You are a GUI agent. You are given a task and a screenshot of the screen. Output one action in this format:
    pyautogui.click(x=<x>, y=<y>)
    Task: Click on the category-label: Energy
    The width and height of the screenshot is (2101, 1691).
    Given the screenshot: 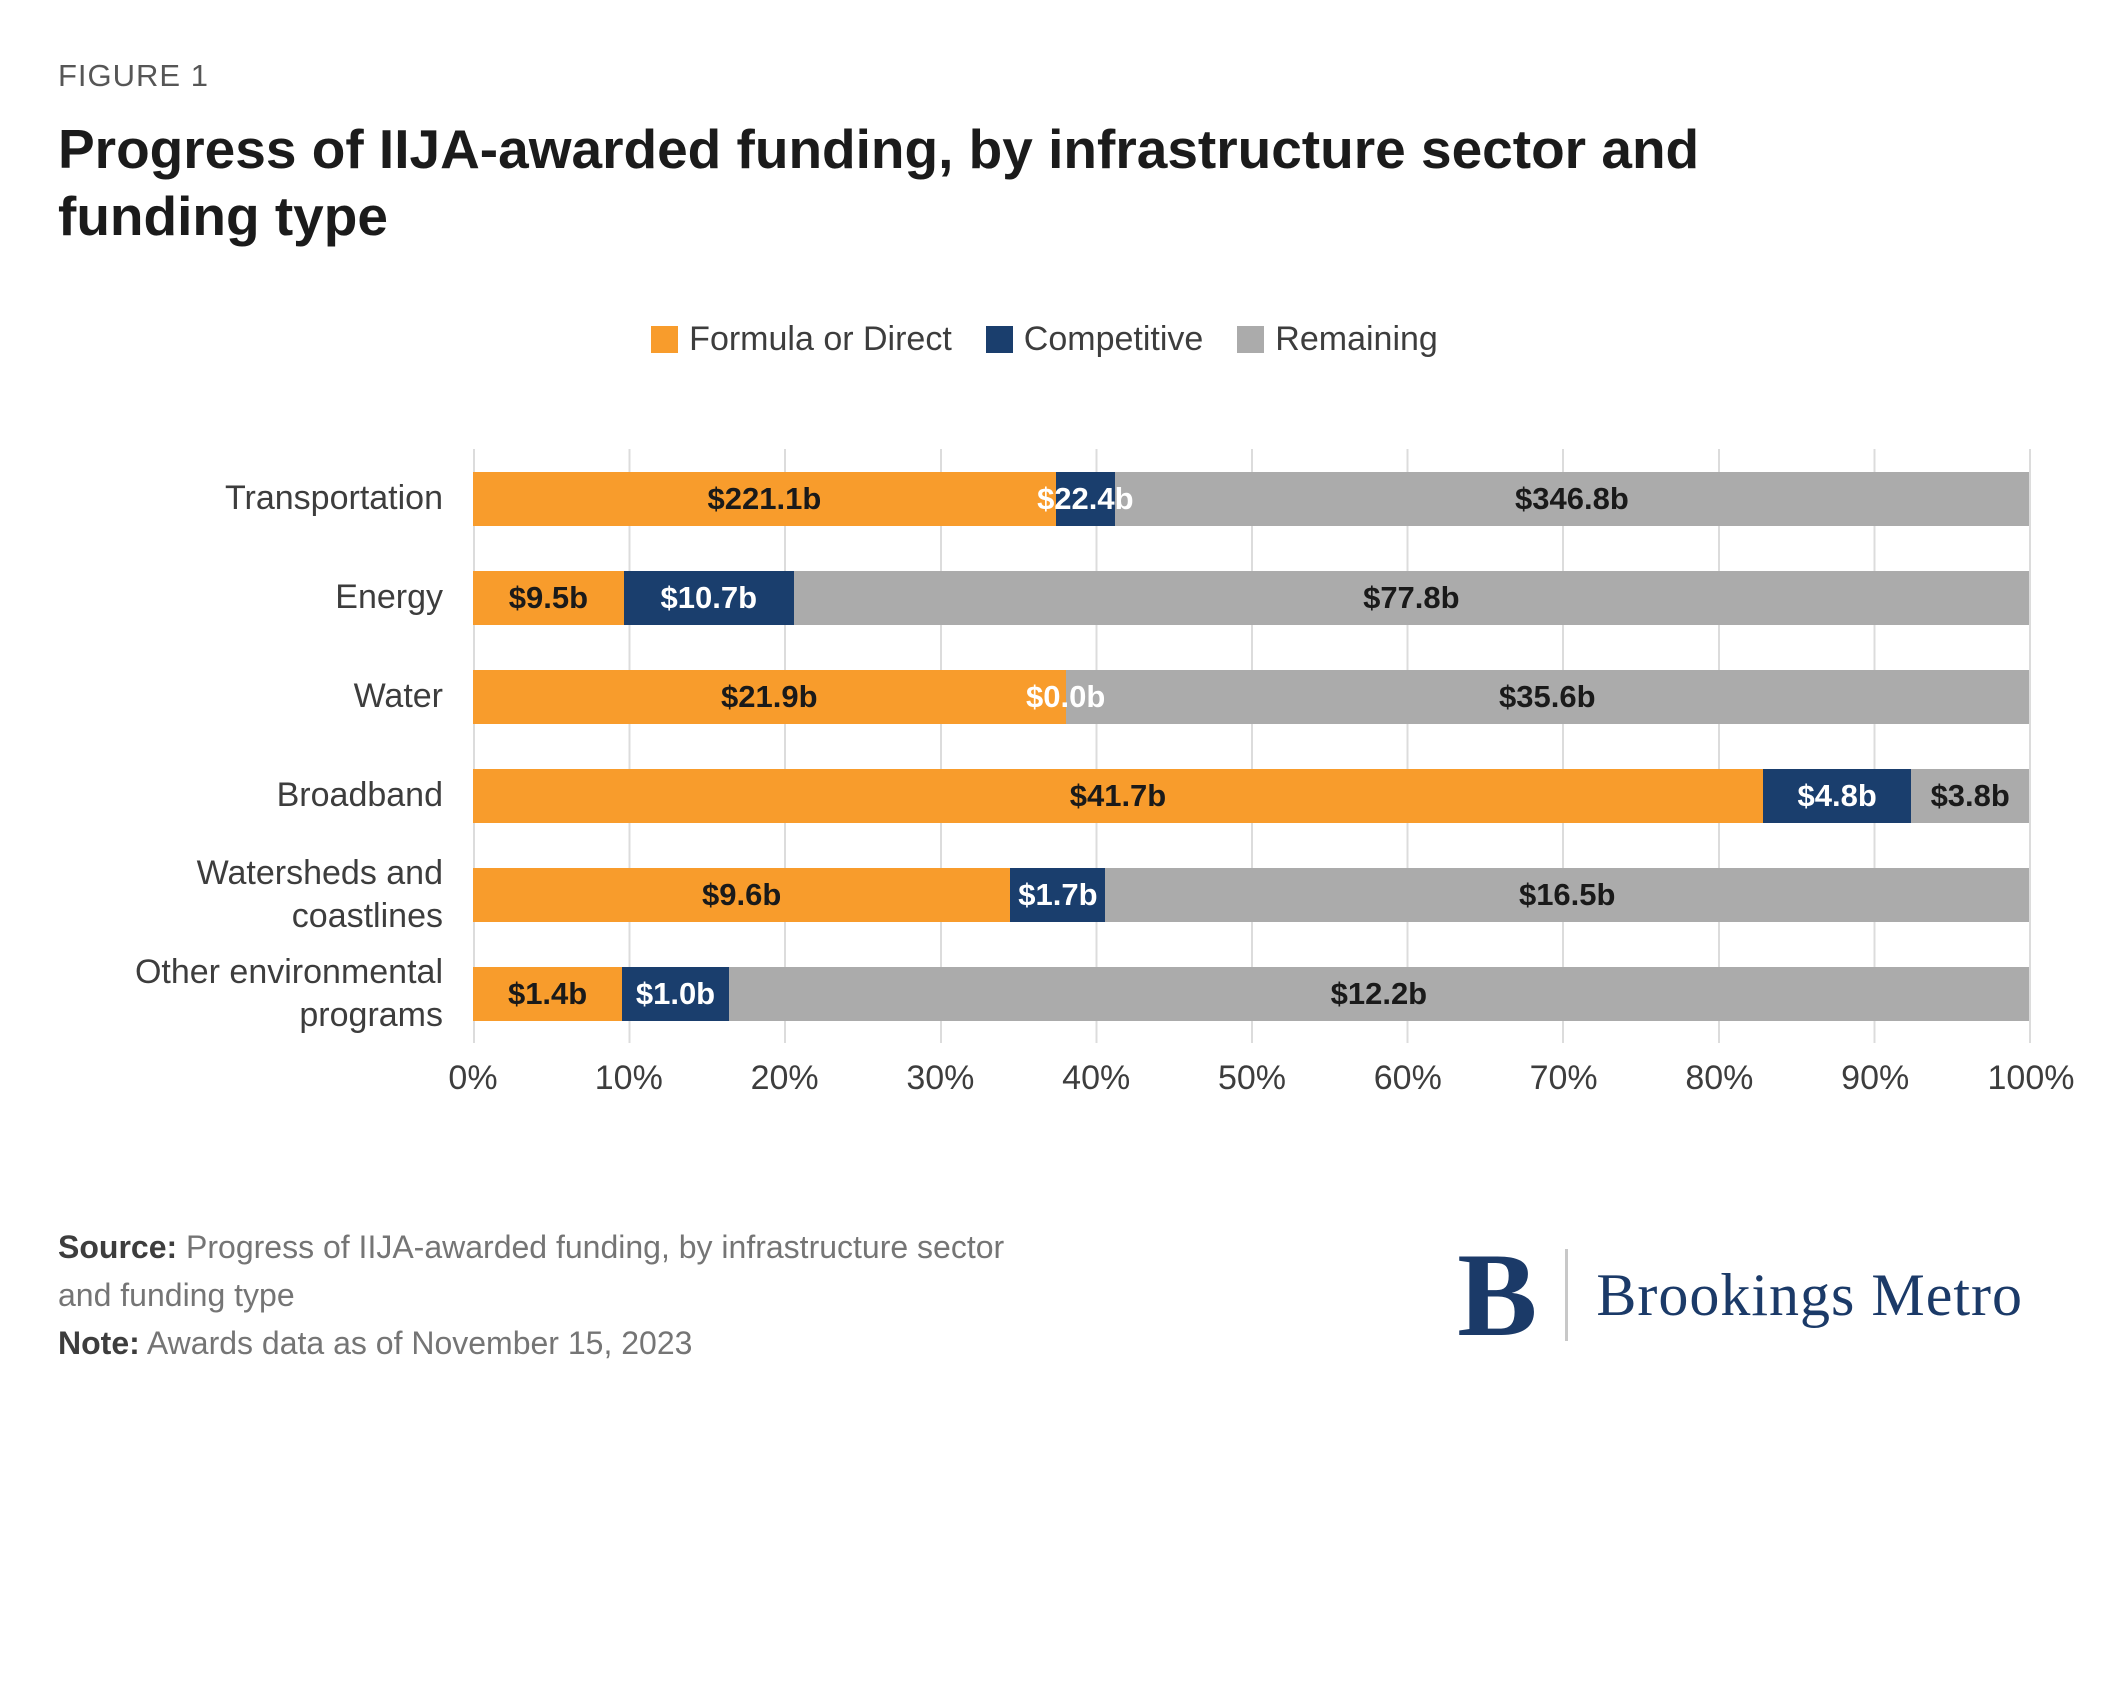 What is the action you would take?
    pyautogui.click(x=389, y=597)
    